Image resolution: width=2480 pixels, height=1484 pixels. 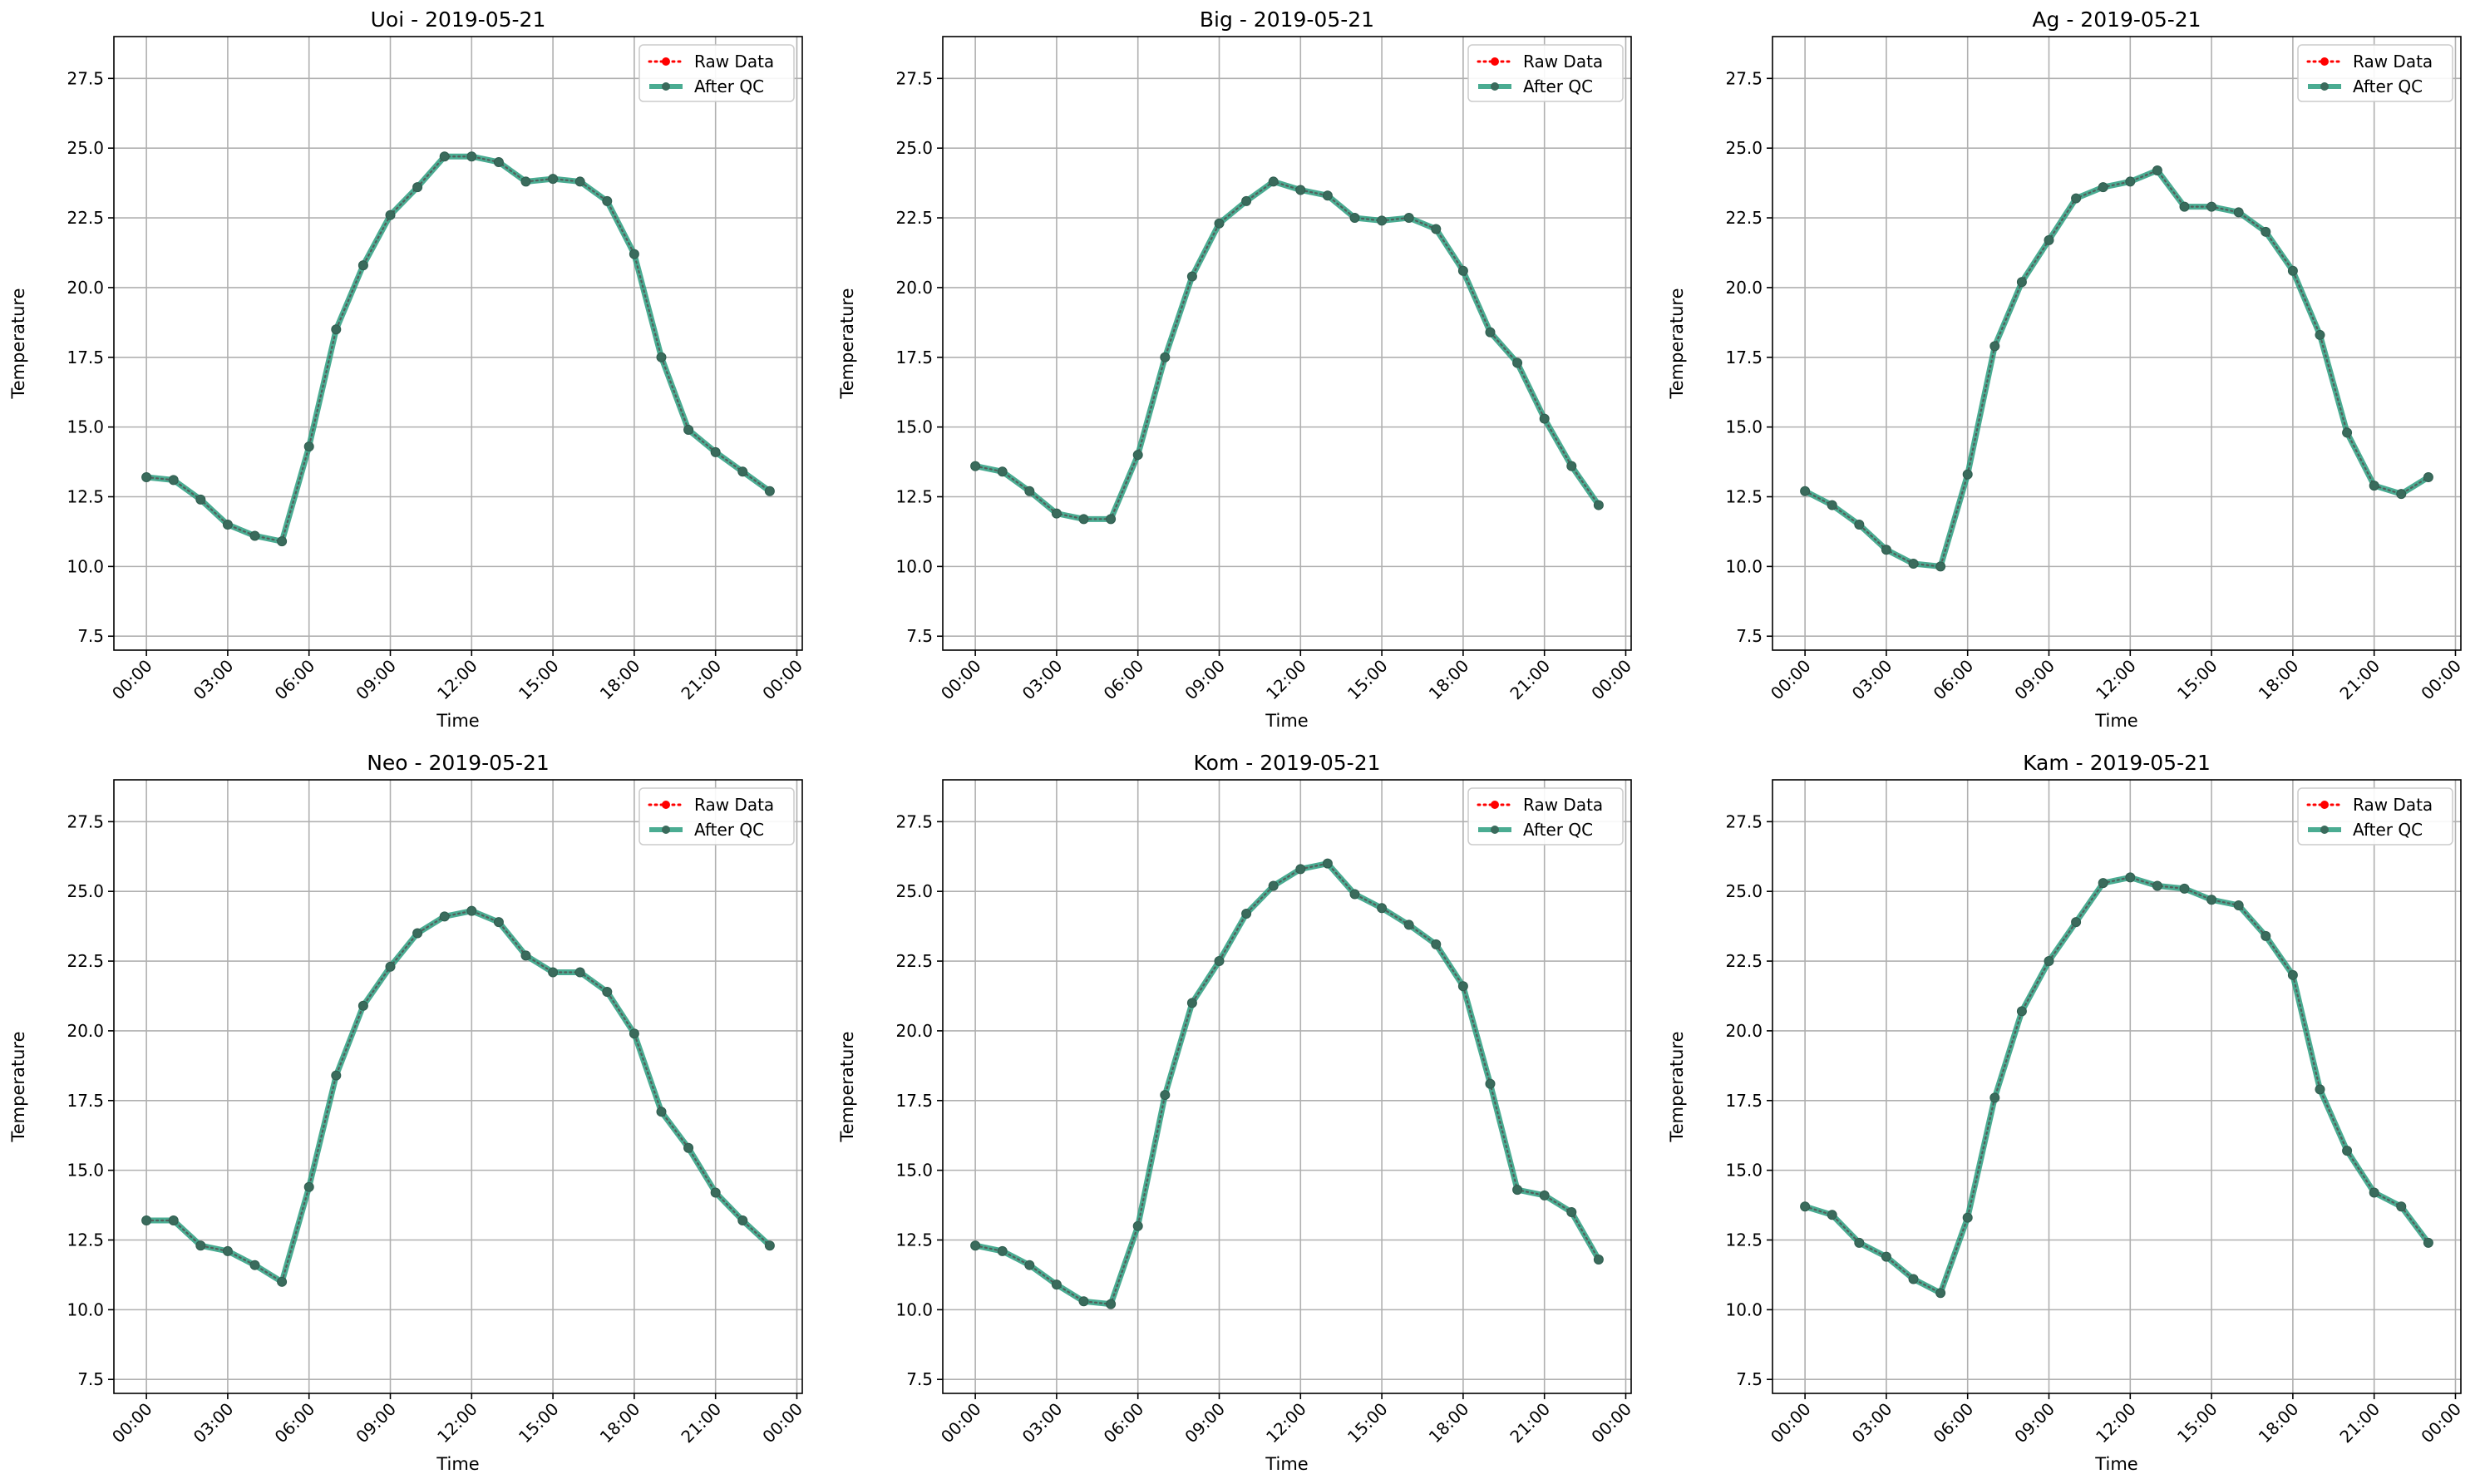 I want to click on y-tick-label: 27.5, so click(x=86, y=821).